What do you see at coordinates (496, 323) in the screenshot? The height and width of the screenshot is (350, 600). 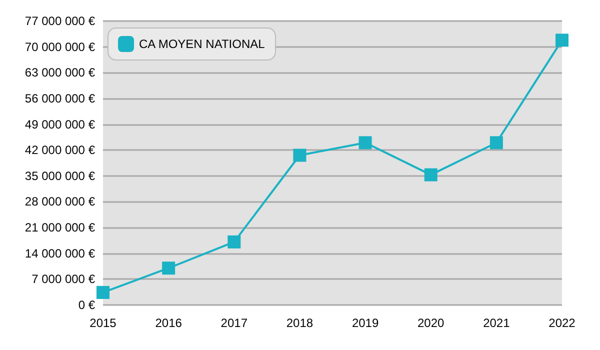 I see `x-tick-label: 2021` at bounding box center [496, 323].